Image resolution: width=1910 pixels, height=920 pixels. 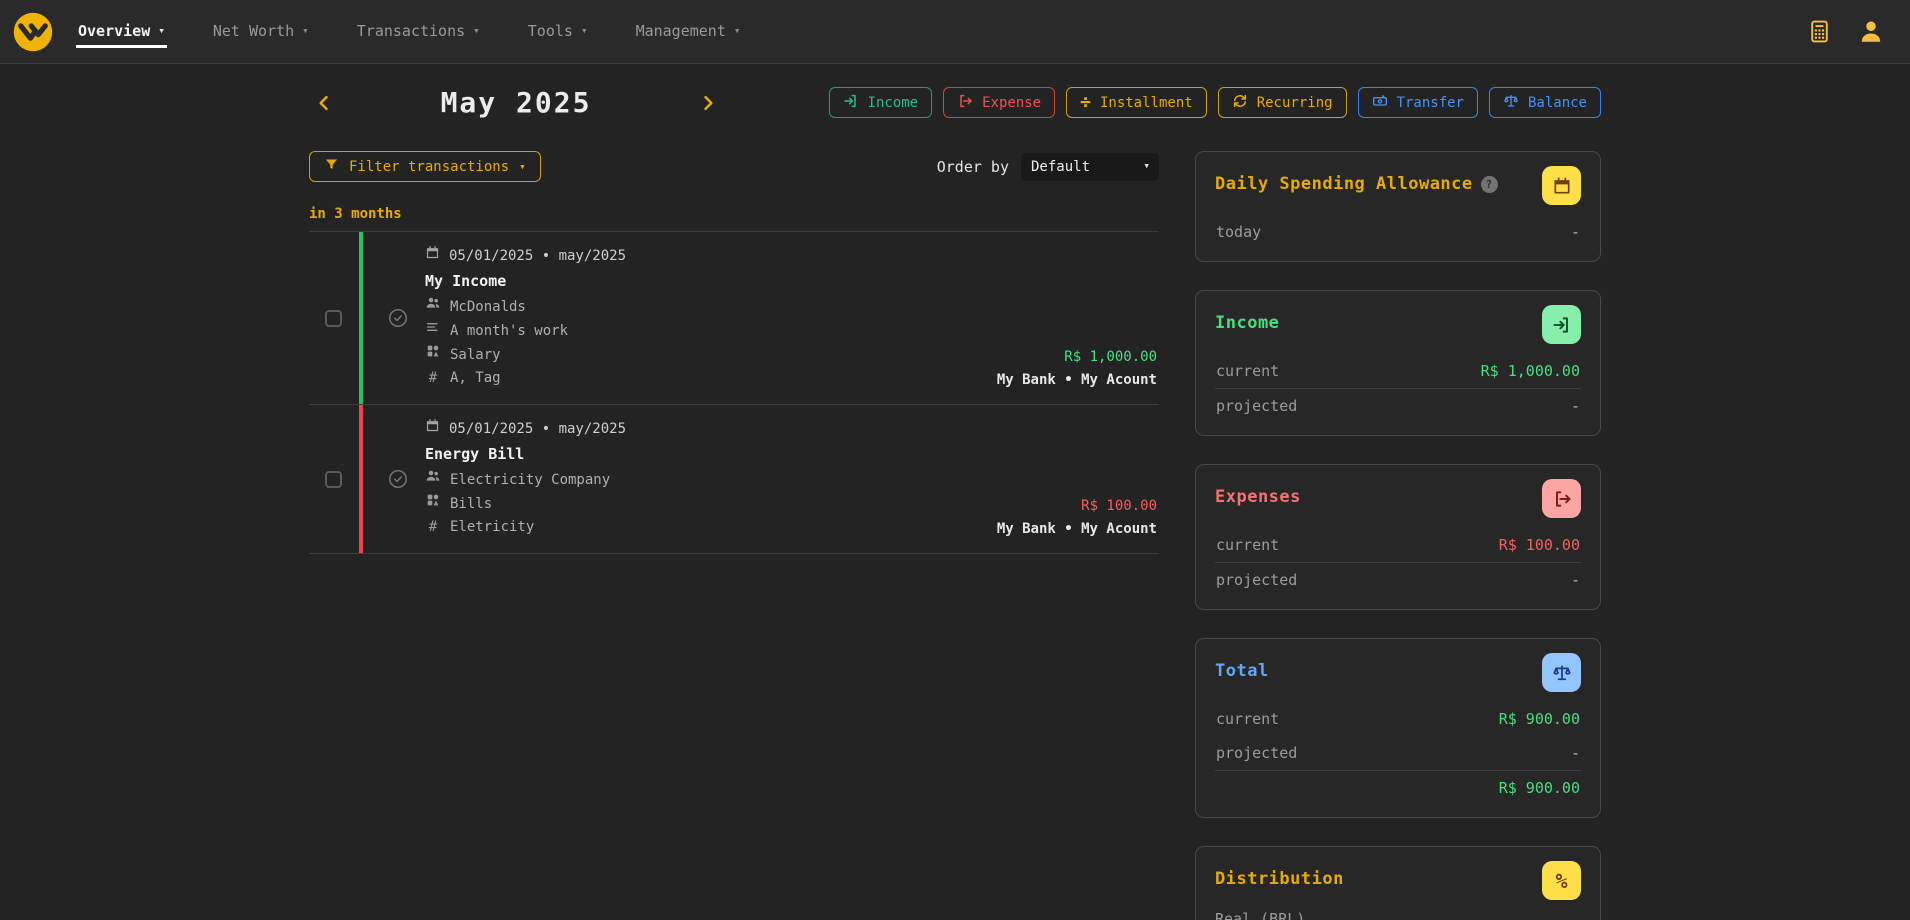 I want to click on nav-label: Tools, so click(x=550, y=30).